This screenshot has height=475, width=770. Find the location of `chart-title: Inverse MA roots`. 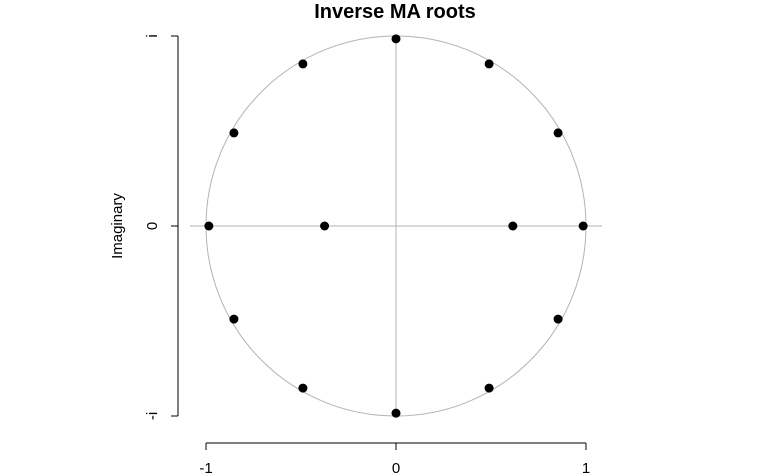

chart-title: Inverse MA roots is located at coordinates (395, 12).